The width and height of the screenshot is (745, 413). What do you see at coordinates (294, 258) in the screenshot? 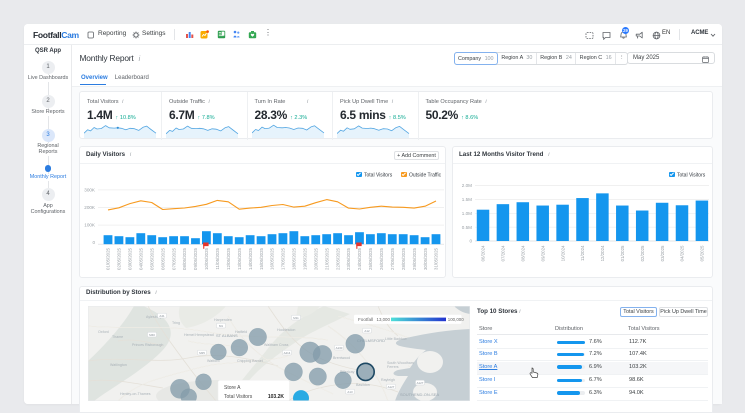
I see `svg-text: 18/05/2025` at bounding box center [294, 258].